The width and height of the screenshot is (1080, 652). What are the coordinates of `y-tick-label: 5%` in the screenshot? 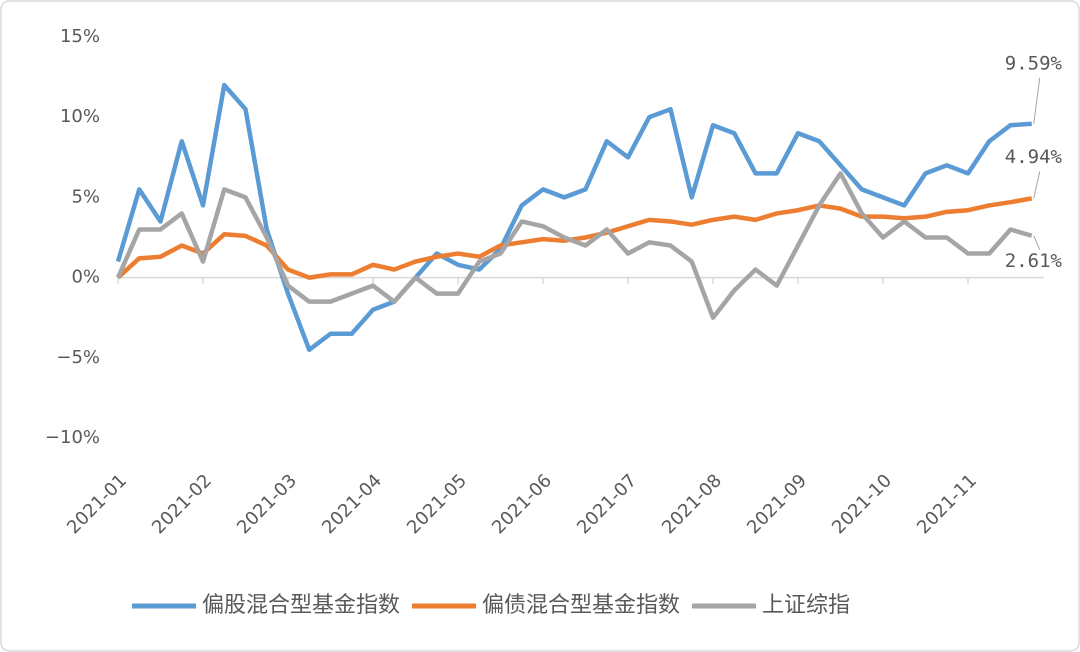 It's located at (85, 196).